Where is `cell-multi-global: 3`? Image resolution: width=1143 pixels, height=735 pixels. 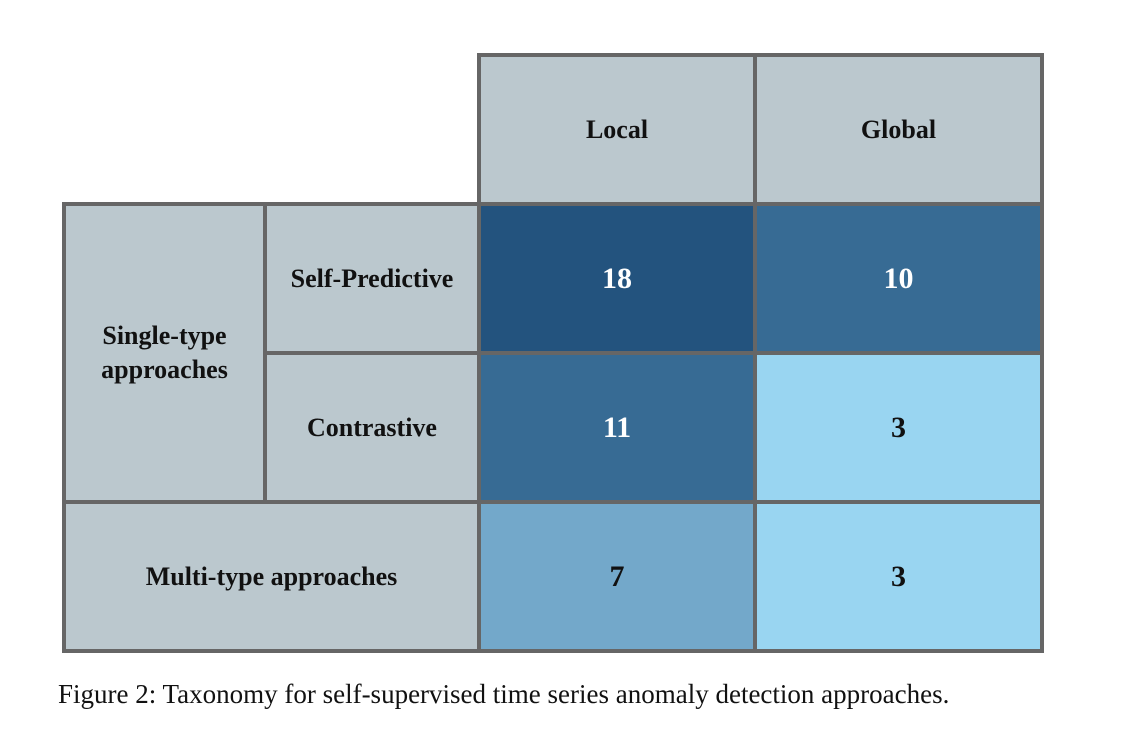 cell-multi-global: 3 is located at coordinates (898, 576).